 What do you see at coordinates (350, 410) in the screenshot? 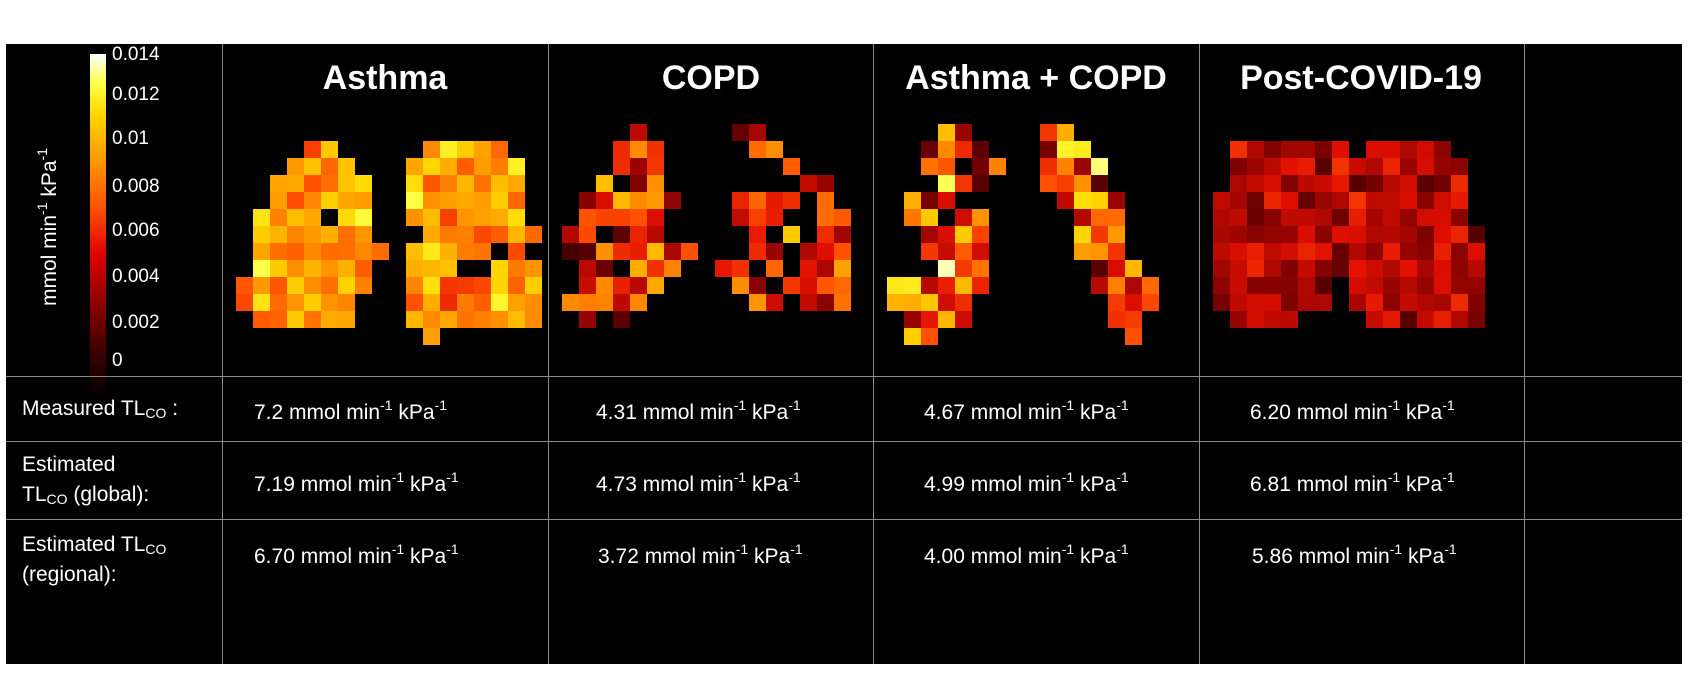
I see `value-measured: 7.2 mmol min-1 kPa-1` at bounding box center [350, 410].